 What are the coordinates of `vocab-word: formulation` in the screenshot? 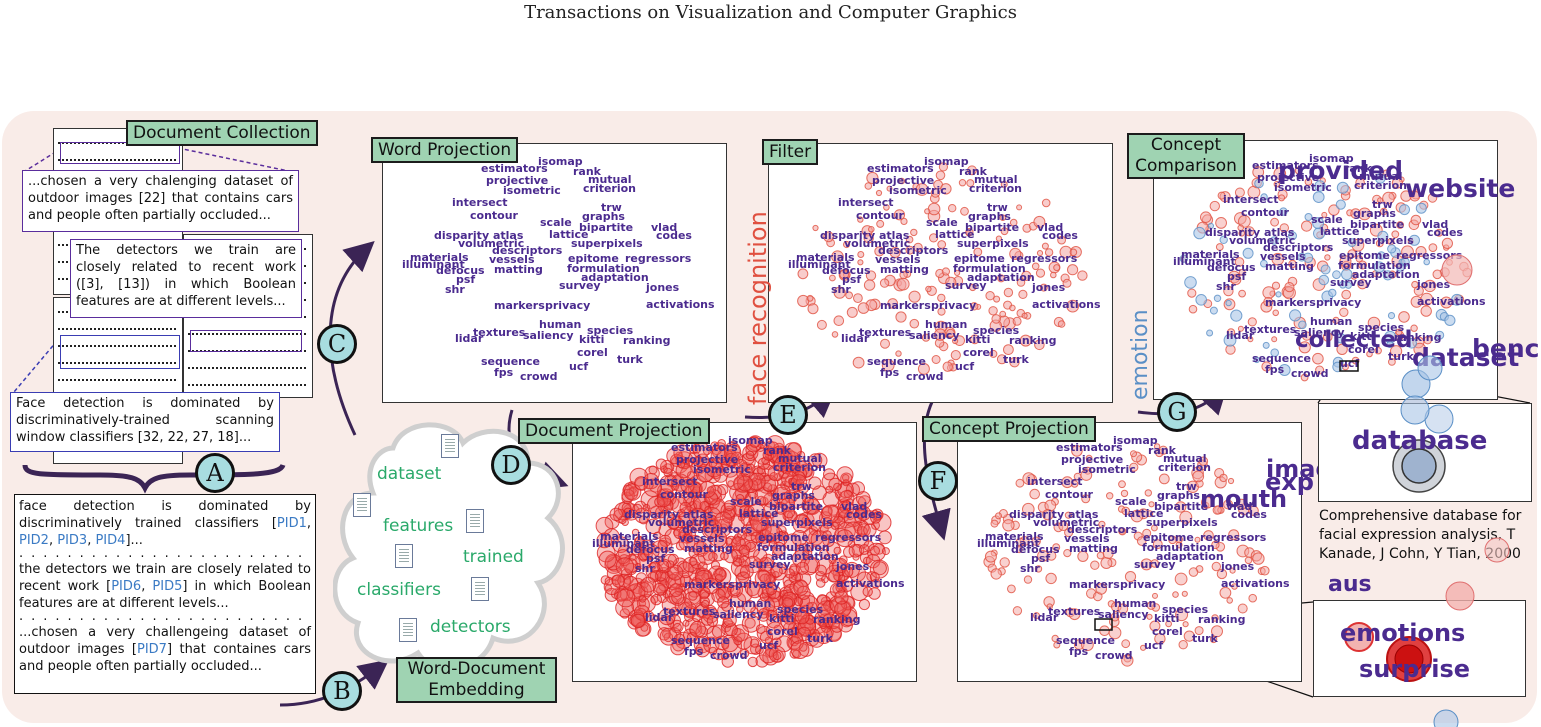 It's located at (793, 547).